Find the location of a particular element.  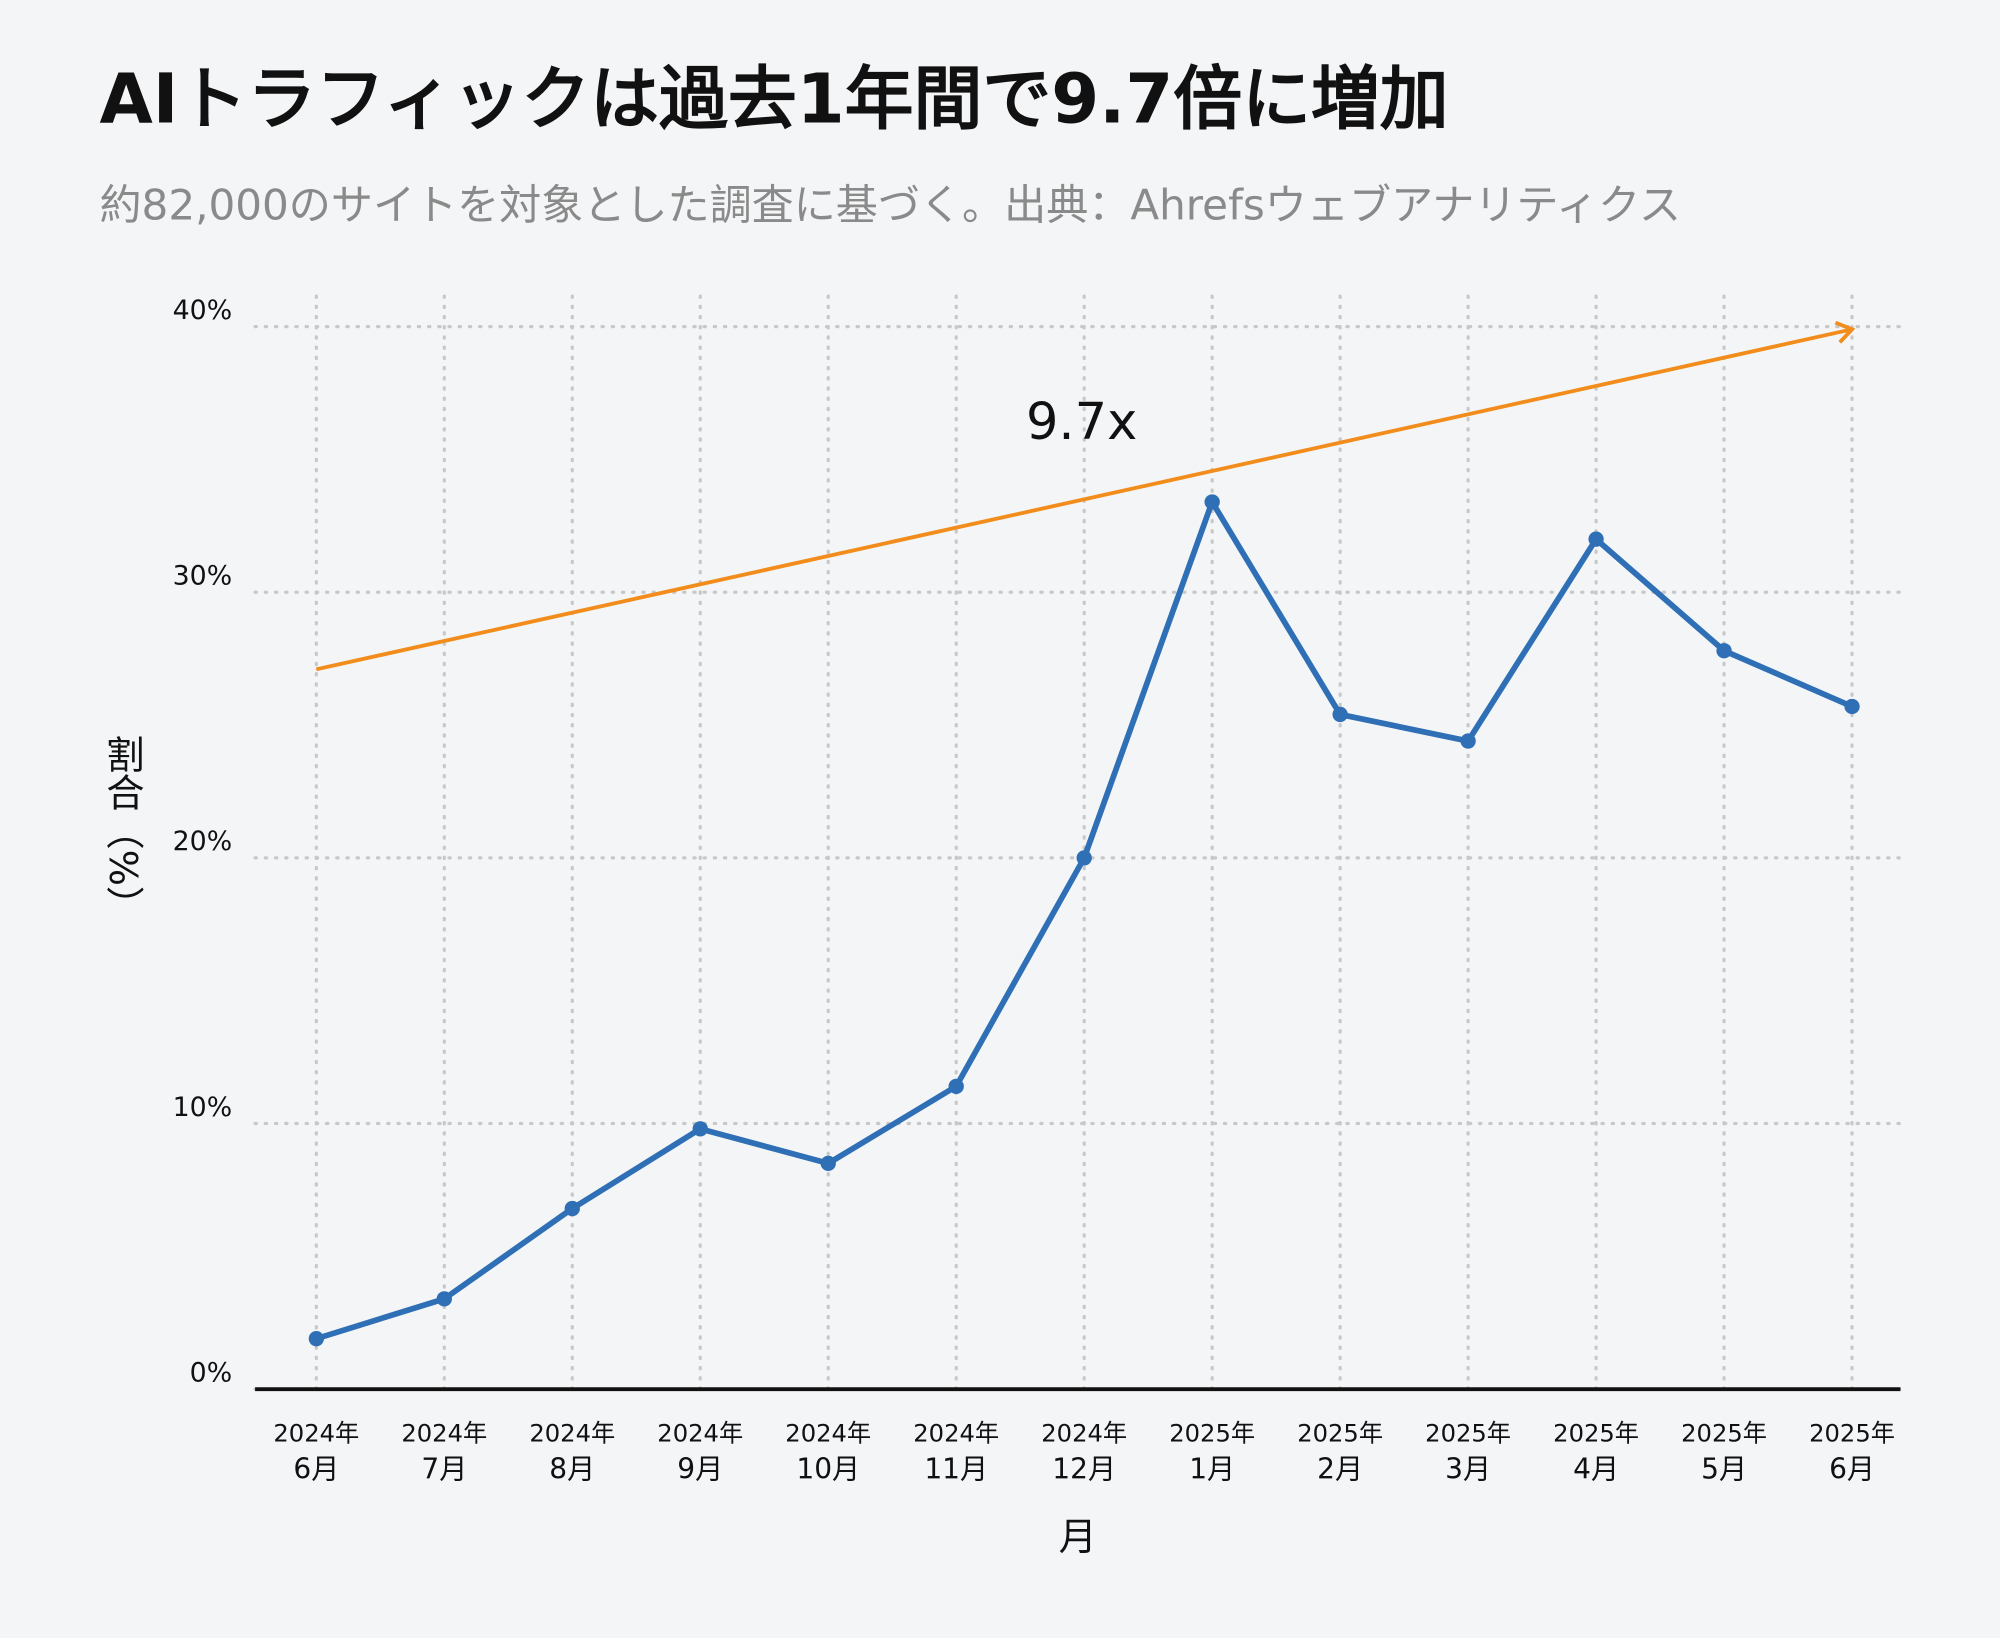

x-tick-label: 11月 is located at coordinates (956, 1468).